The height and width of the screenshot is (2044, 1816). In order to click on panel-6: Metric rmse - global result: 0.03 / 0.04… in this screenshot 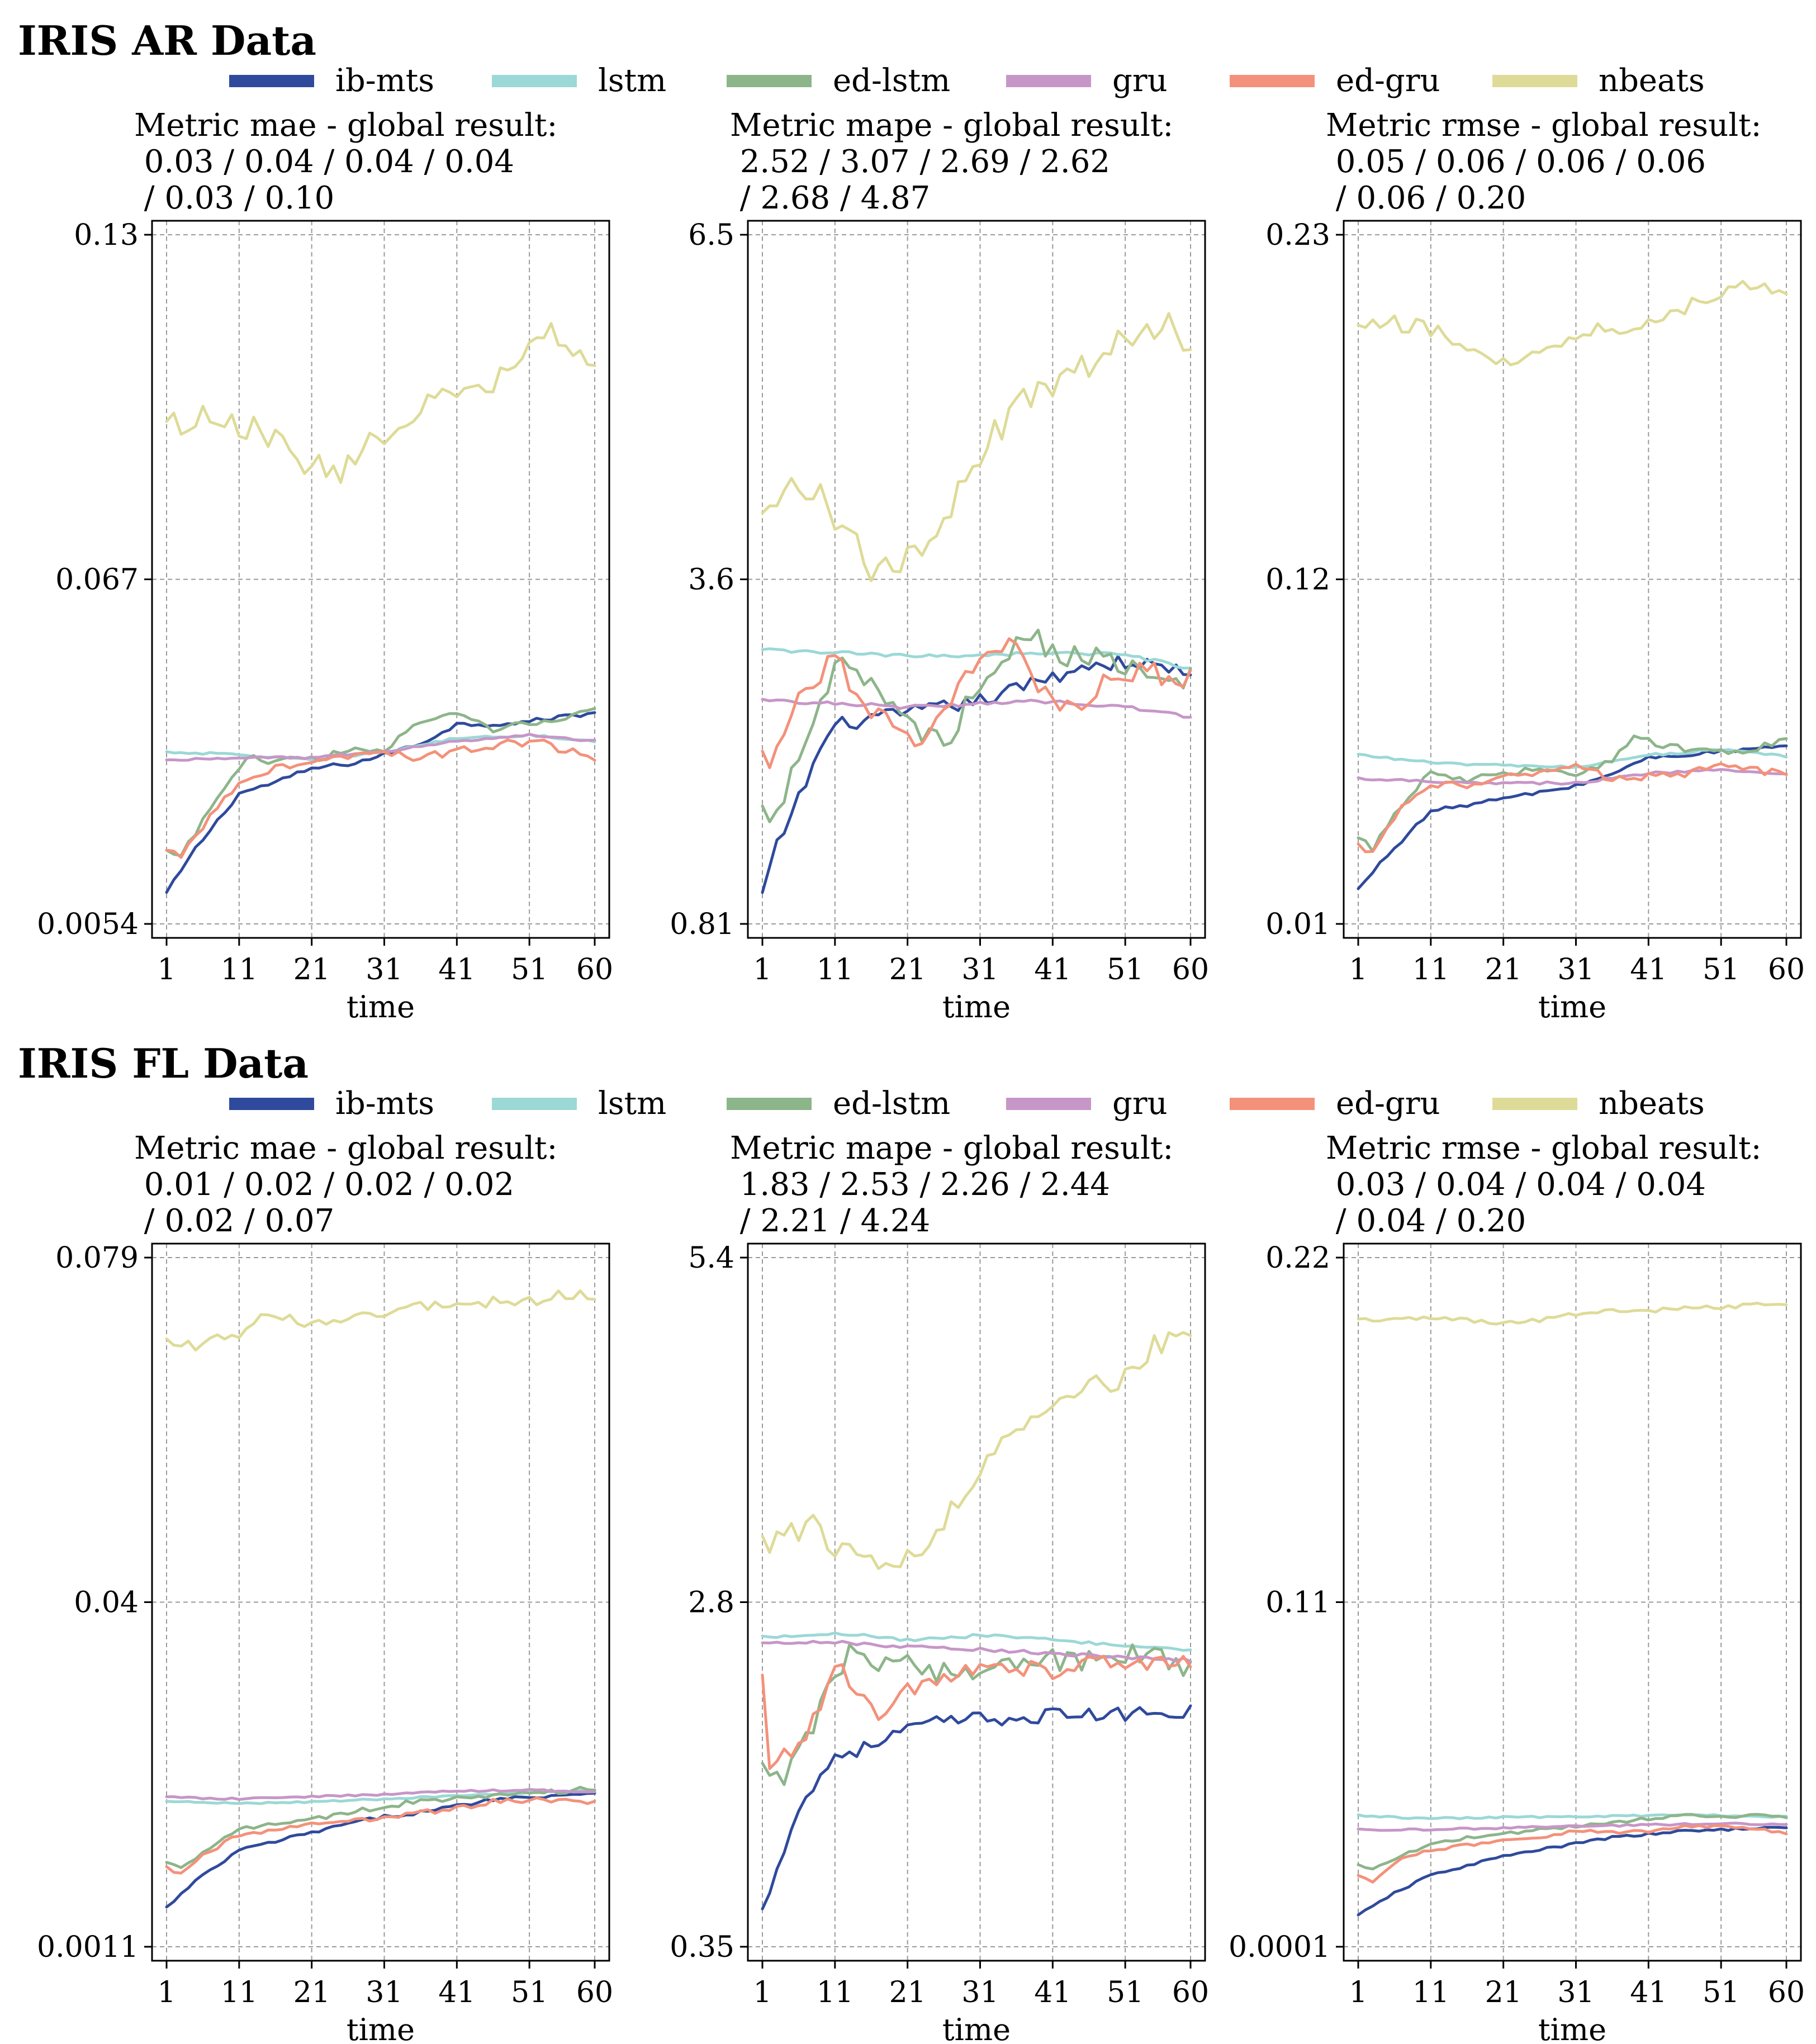, I will do `click(1517, 1587)`.